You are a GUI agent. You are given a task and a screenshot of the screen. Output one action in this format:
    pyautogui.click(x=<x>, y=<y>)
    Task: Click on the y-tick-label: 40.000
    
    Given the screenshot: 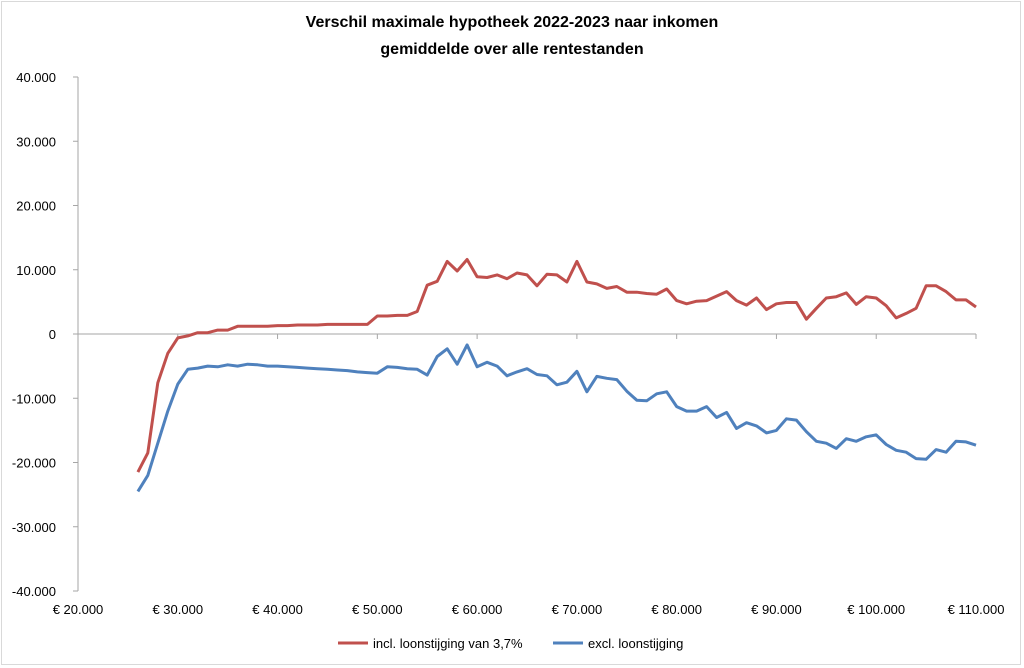 What is the action you would take?
    pyautogui.click(x=36, y=77)
    